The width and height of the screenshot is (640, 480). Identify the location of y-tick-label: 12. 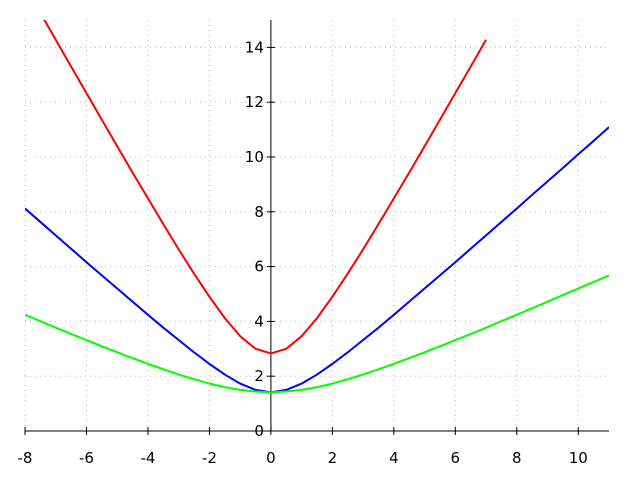
(254, 102).